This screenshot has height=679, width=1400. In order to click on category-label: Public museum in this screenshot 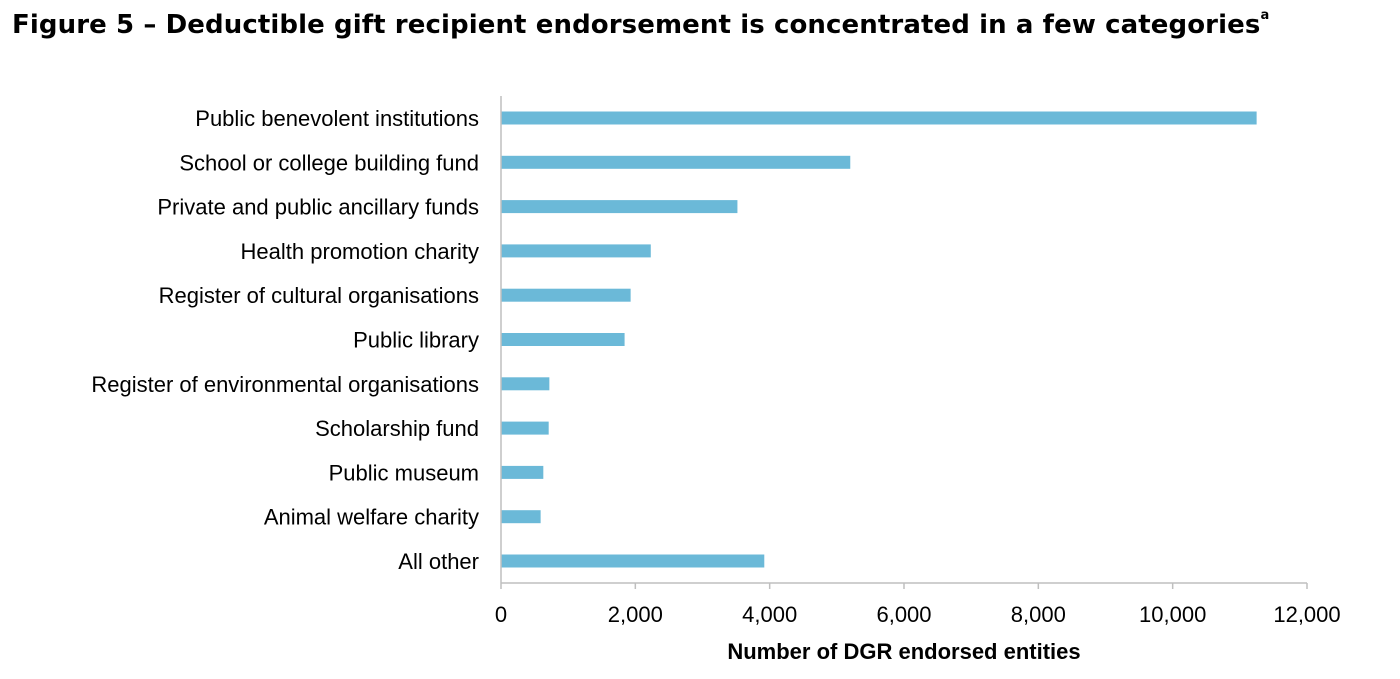, I will do `click(404, 472)`.